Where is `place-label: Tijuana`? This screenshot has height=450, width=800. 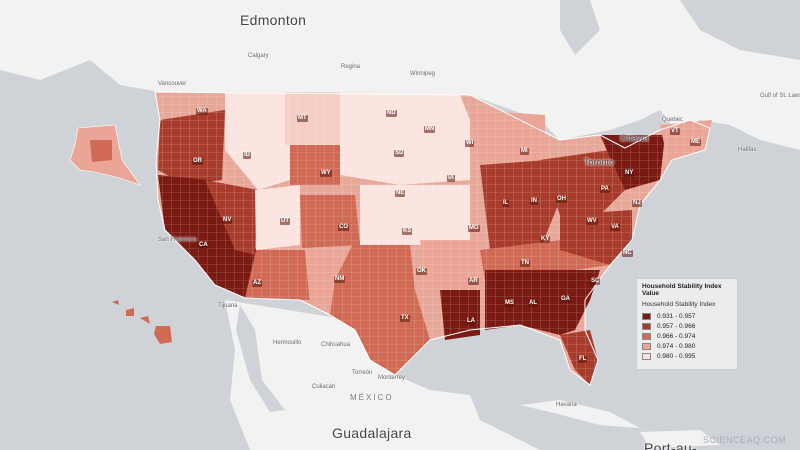 place-label: Tijuana is located at coordinates (228, 306).